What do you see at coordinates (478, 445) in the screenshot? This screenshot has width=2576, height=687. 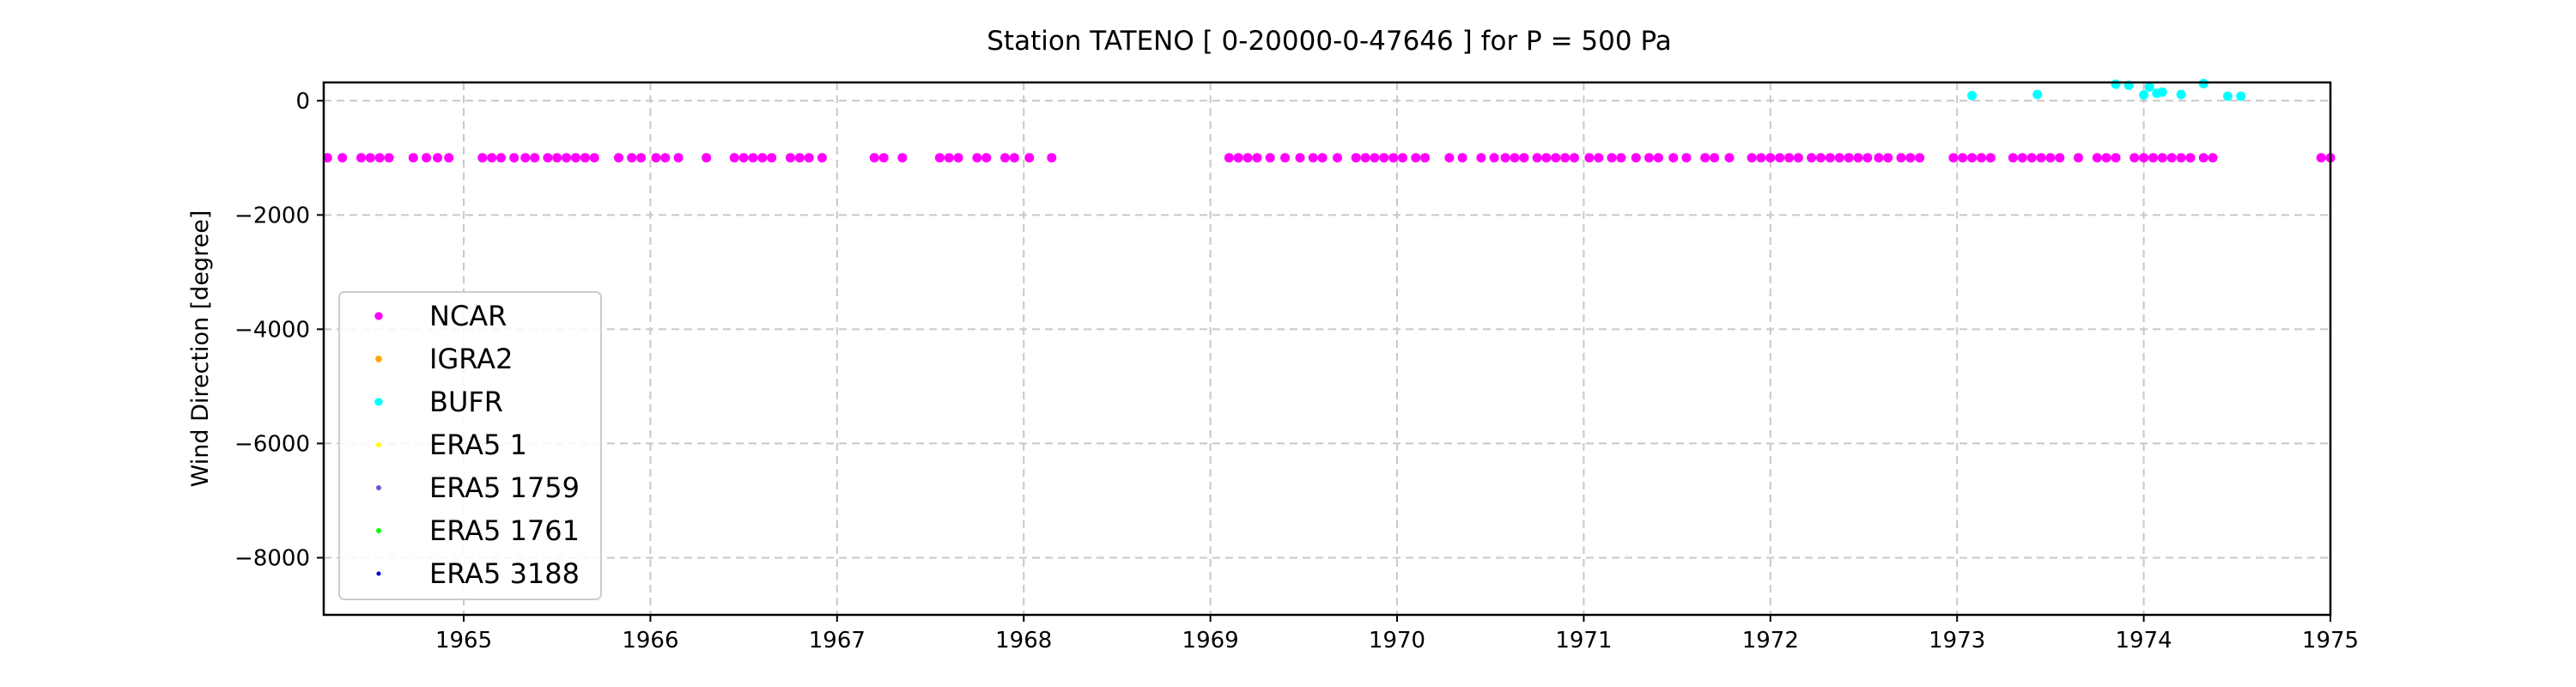 I see `legend-label: ERA5 1` at bounding box center [478, 445].